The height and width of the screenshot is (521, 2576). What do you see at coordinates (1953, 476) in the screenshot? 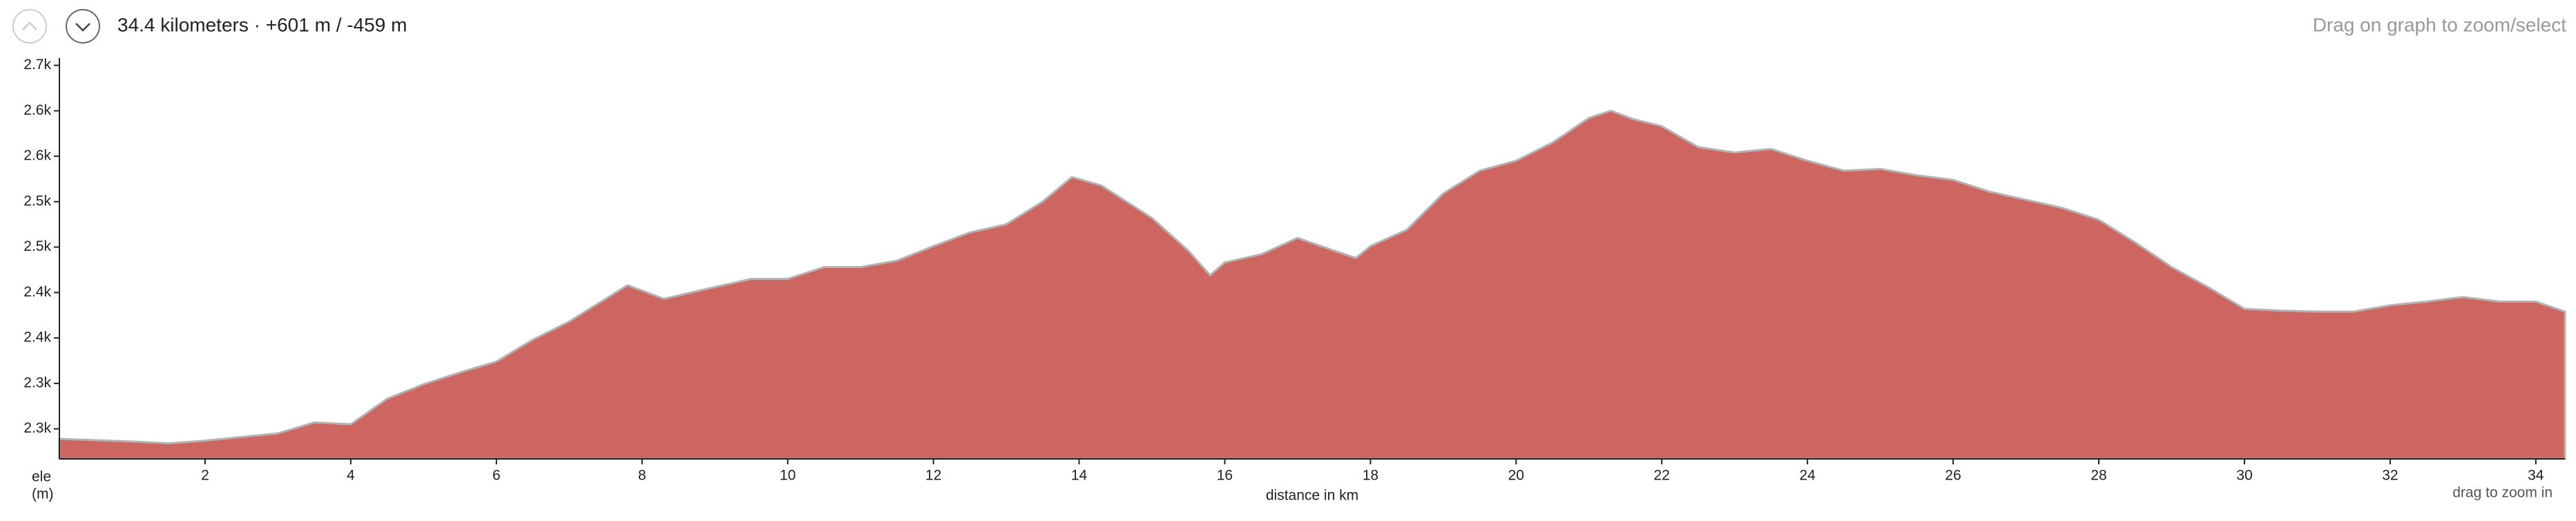
I see `x-tick-label: 26` at bounding box center [1953, 476].